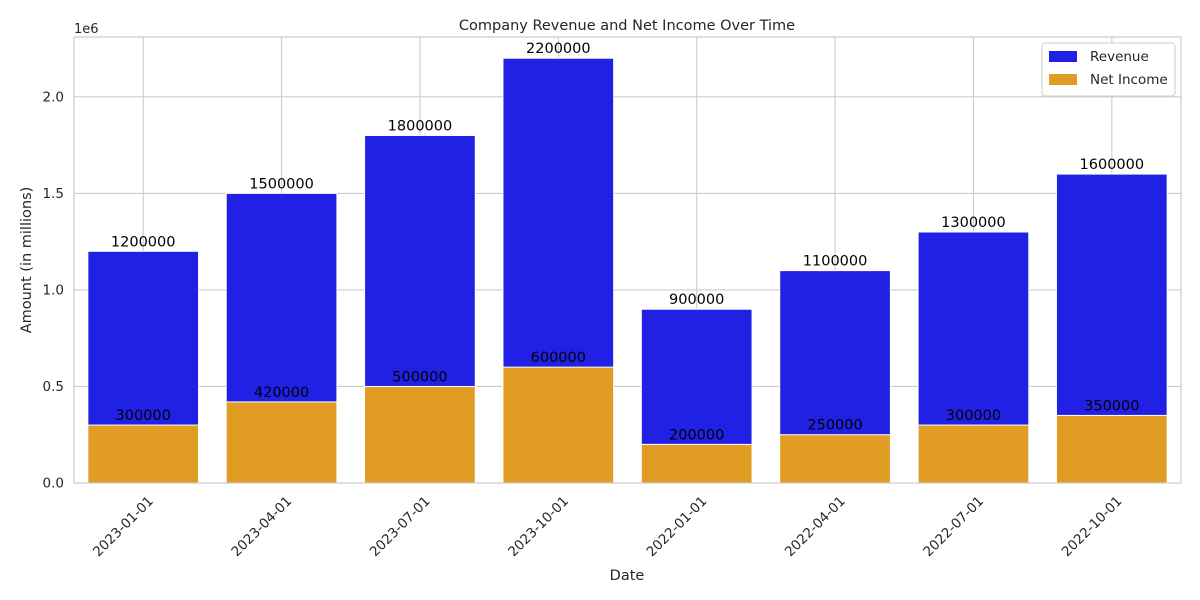 This screenshot has height=600, width=1200. What do you see at coordinates (86, 29) in the screenshot?
I see `y-offset-label: 1e6` at bounding box center [86, 29].